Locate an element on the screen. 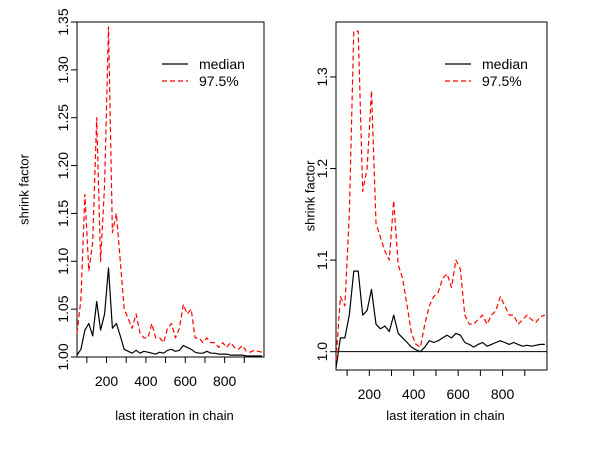  y-tick-label: 1.3 is located at coordinates (322, 77).